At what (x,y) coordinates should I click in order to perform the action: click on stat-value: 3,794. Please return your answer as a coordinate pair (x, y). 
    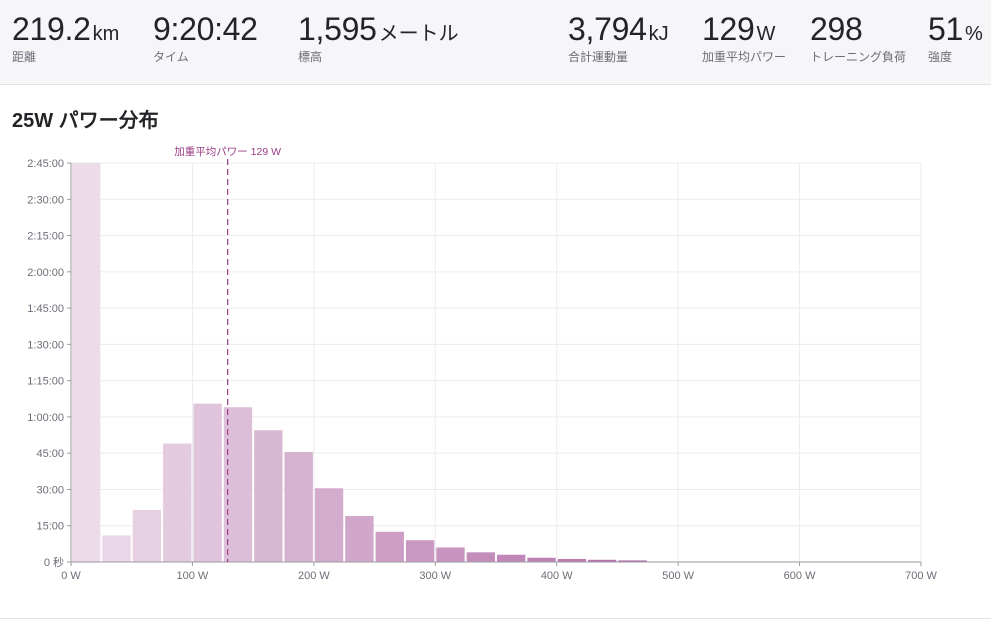
    Looking at the image, I should click on (607, 29).